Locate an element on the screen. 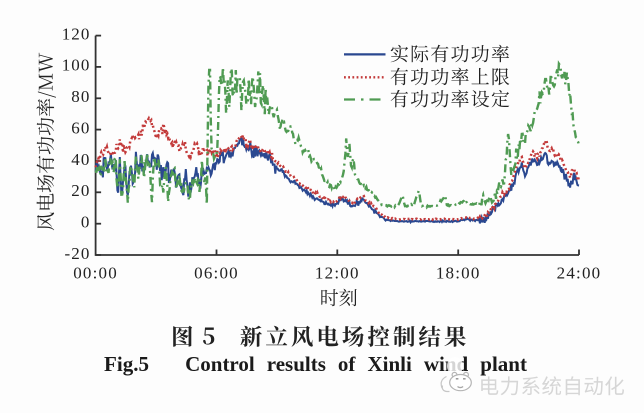 This screenshot has width=644, height=418. svg-text: 06:00 is located at coordinates (216, 273).